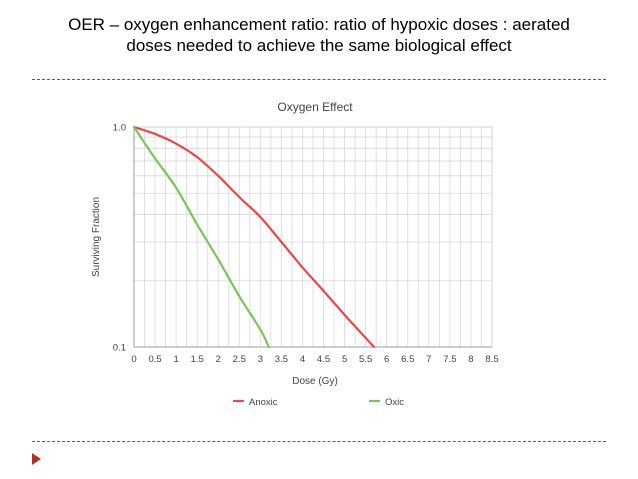 The image size is (638, 479). Describe the element at coordinates (260, 359) in the screenshot. I see `x-tick-label: 3` at that location.